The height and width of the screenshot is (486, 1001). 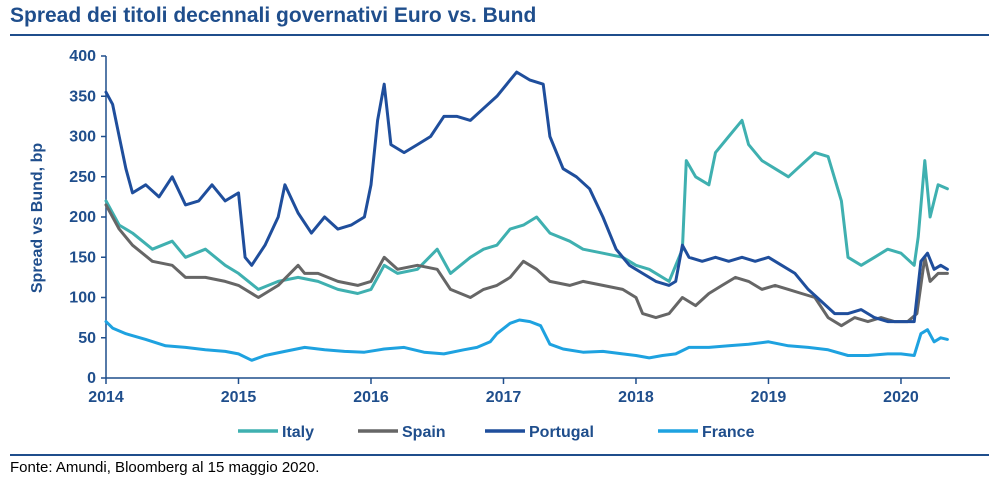 What do you see at coordinates (82, 217) in the screenshot?
I see `y-tick-label: 200` at bounding box center [82, 217].